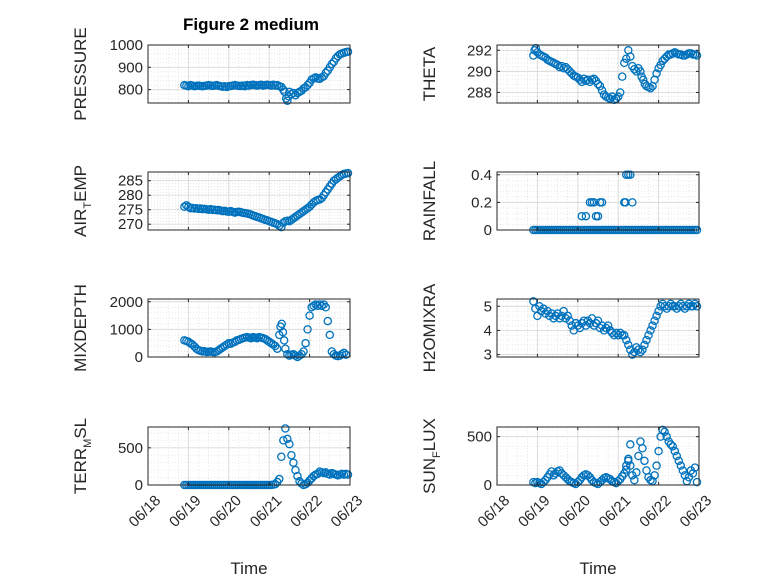 The height and width of the screenshot is (583, 778). Describe the element at coordinates (585, 203) in the screenshot. I see `y-axis: 0 0.2 0.4` at that location.